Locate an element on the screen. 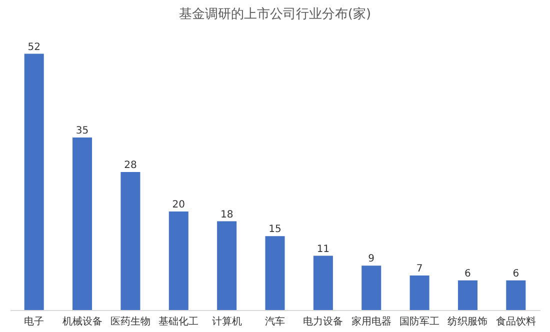 The width and height of the screenshot is (550, 332). data-label: 18 is located at coordinates (227, 214).